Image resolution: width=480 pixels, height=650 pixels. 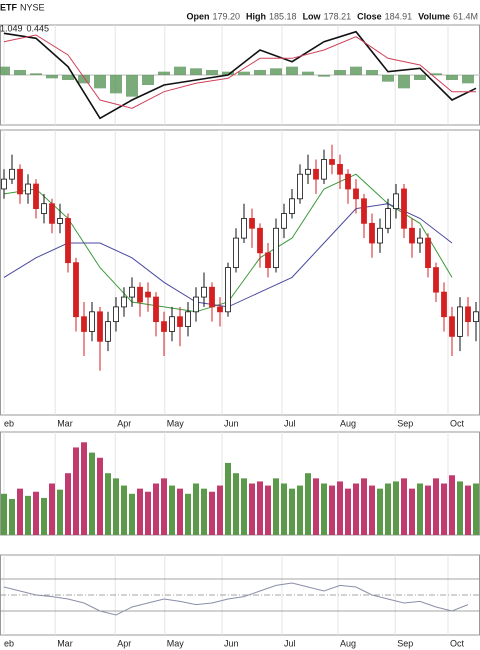 What do you see at coordinates (256, 16) in the screenshot?
I see `header-label: High` at bounding box center [256, 16].